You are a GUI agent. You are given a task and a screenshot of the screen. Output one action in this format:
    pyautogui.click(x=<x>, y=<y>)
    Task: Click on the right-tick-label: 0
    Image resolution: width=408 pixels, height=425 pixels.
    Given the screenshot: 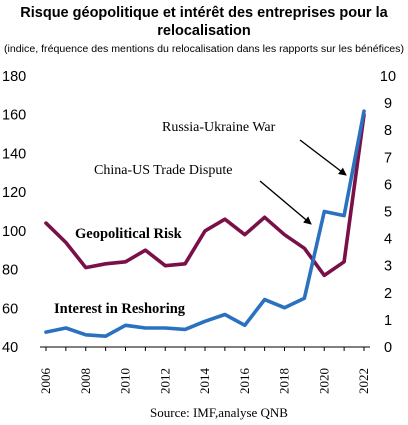 What is the action you would take?
    pyautogui.click(x=388, y=348)
    